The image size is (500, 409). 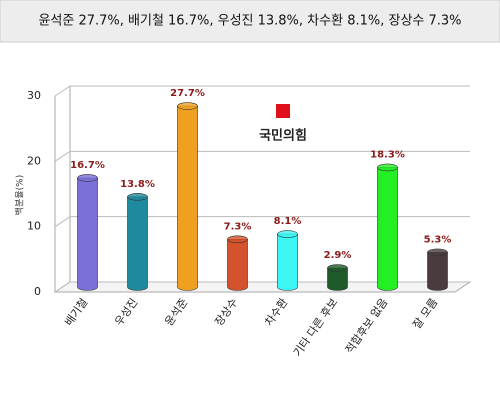 What do you see at coordinates (20, 195) in the screenshot?
I see `y-axis-label: 백분율(%)` at bounding box center [20, 195].